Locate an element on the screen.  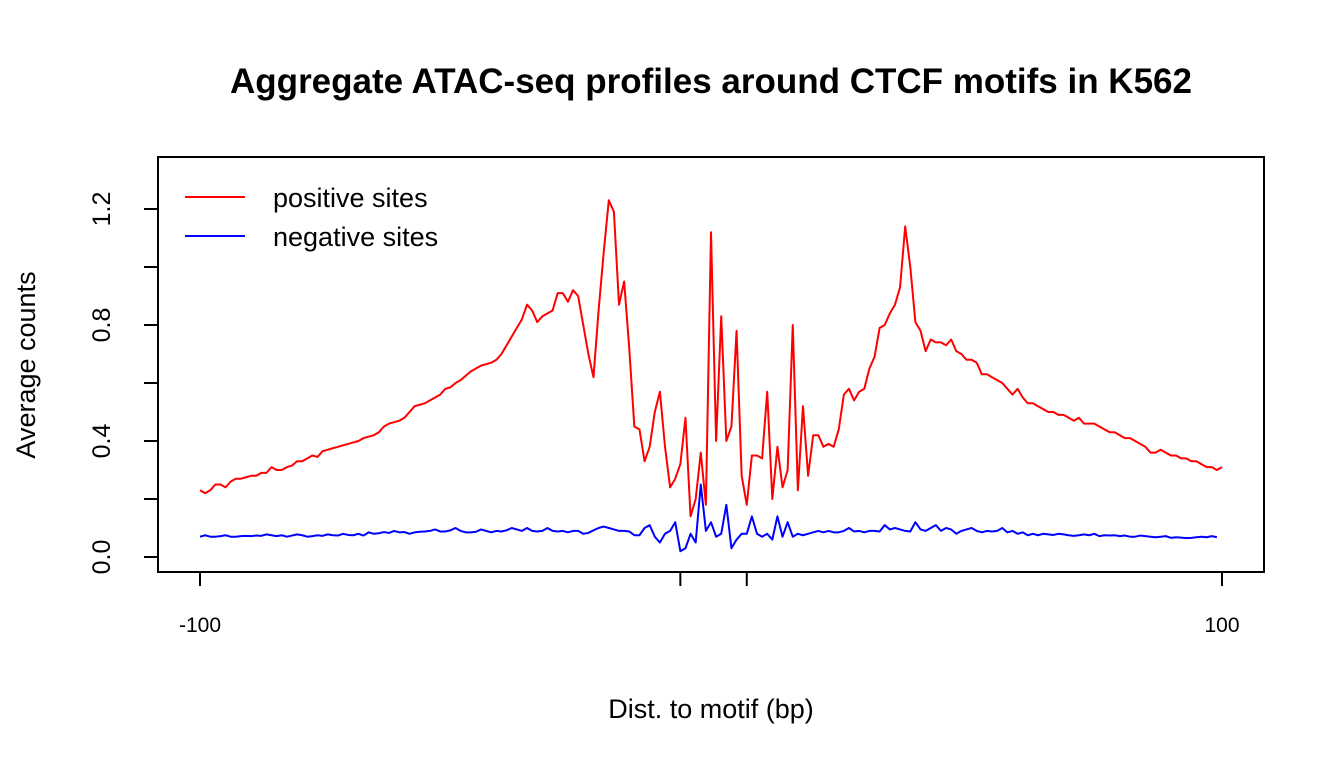
y-tick-label: 0.0 is located at coordinates (102, 557).